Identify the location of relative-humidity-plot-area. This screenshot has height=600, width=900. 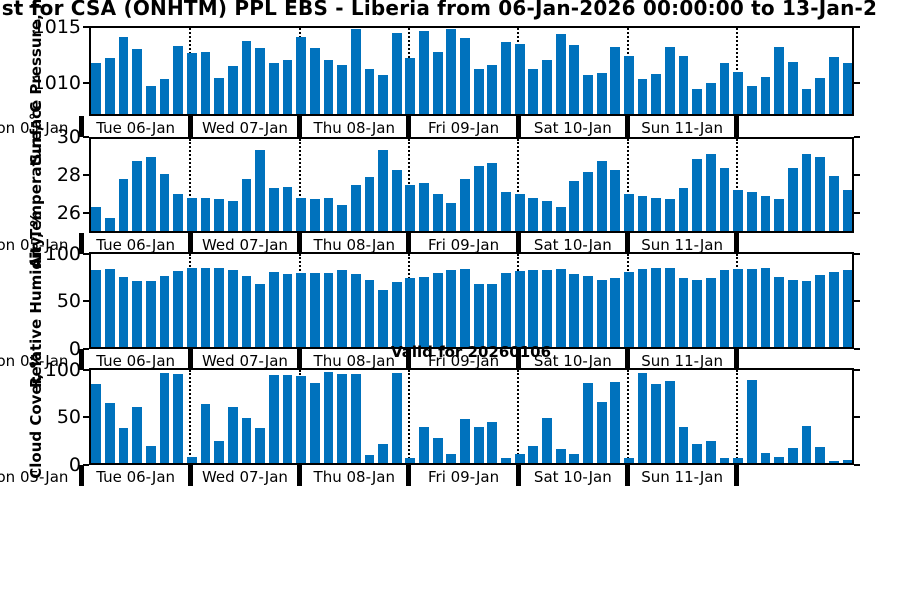
(471, 300).